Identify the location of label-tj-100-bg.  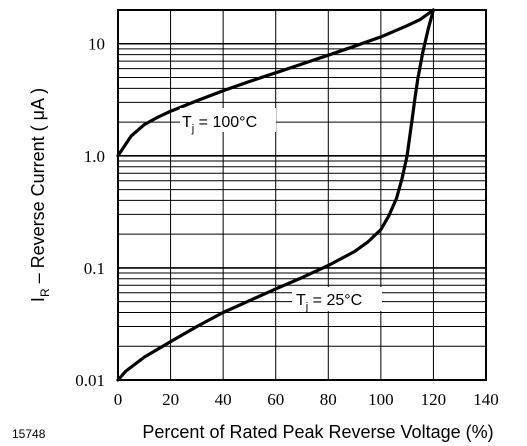
(228, 120).